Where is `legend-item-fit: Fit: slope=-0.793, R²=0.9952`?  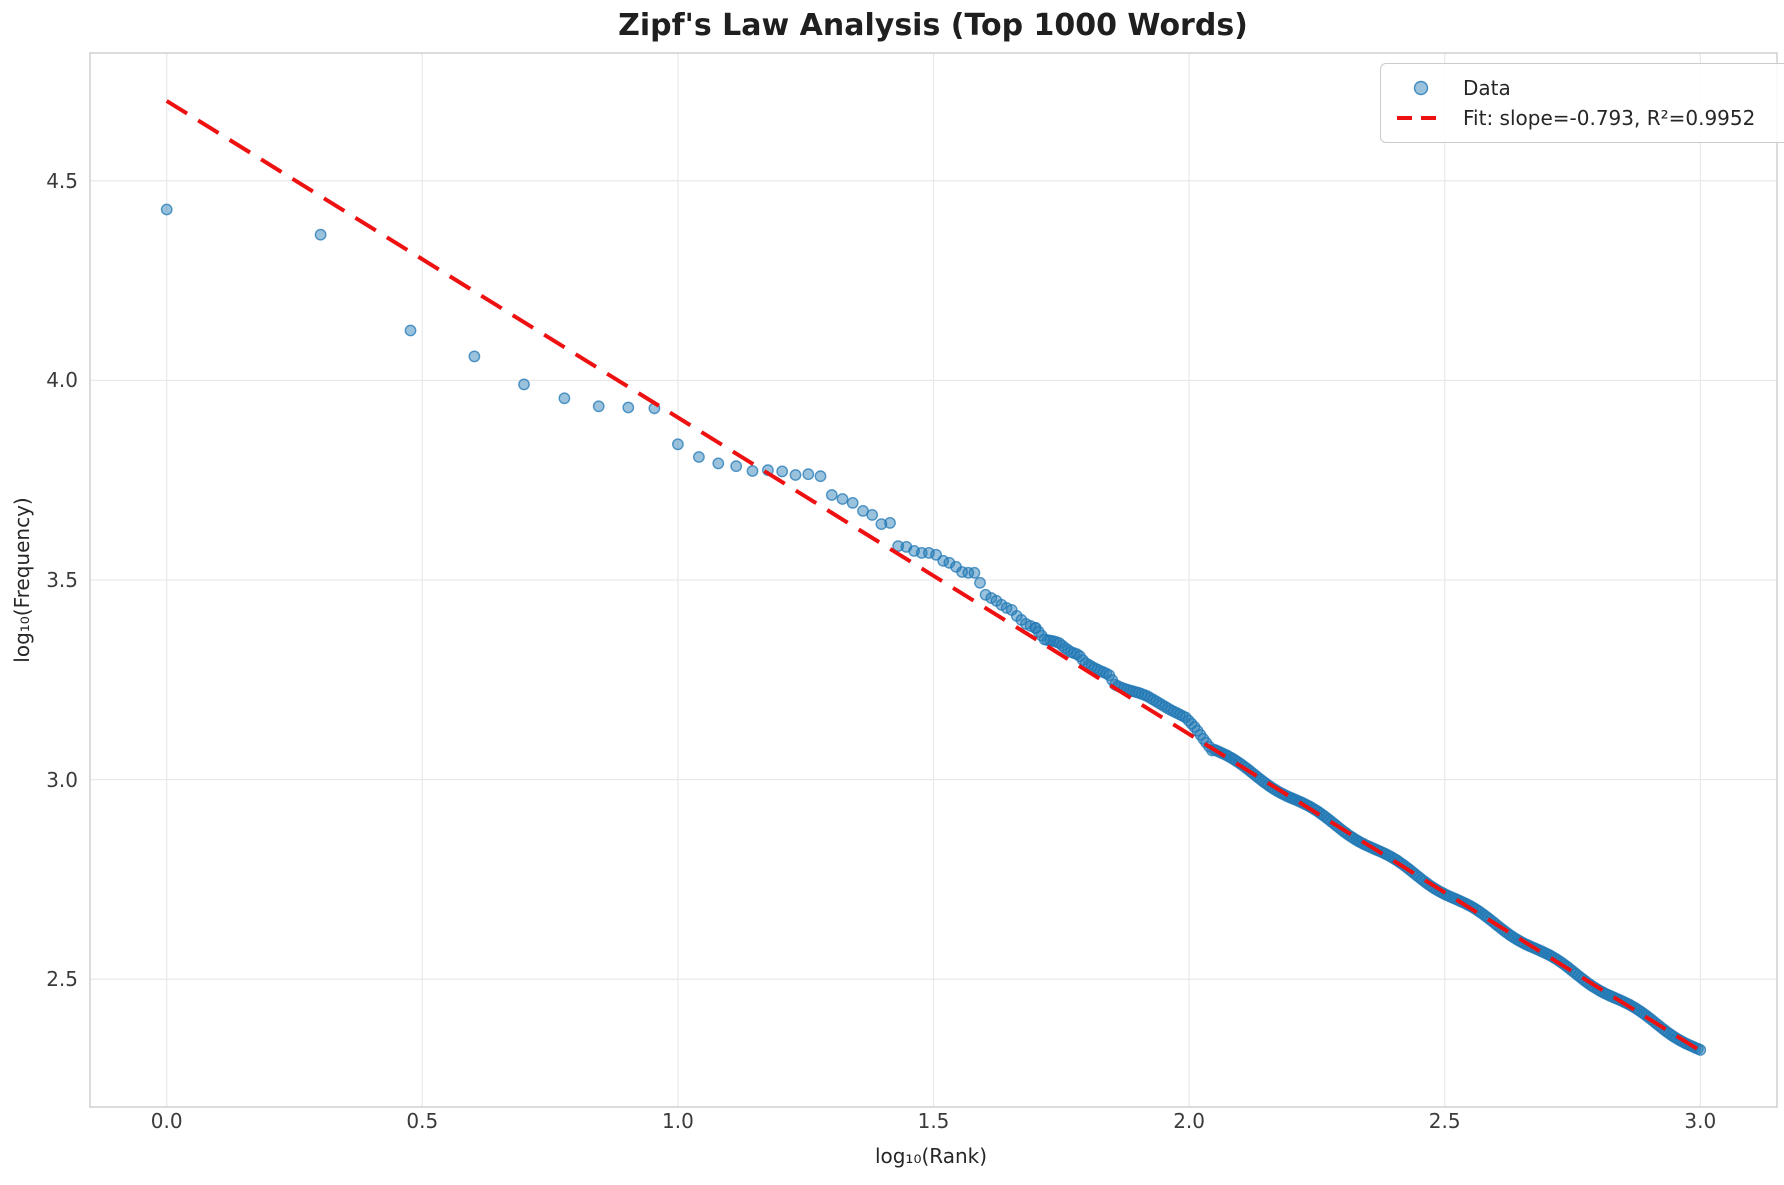
legend-item-fit: Fit: slope=-0.793, R²=0.9952 is located at coordinates (1589, 118).